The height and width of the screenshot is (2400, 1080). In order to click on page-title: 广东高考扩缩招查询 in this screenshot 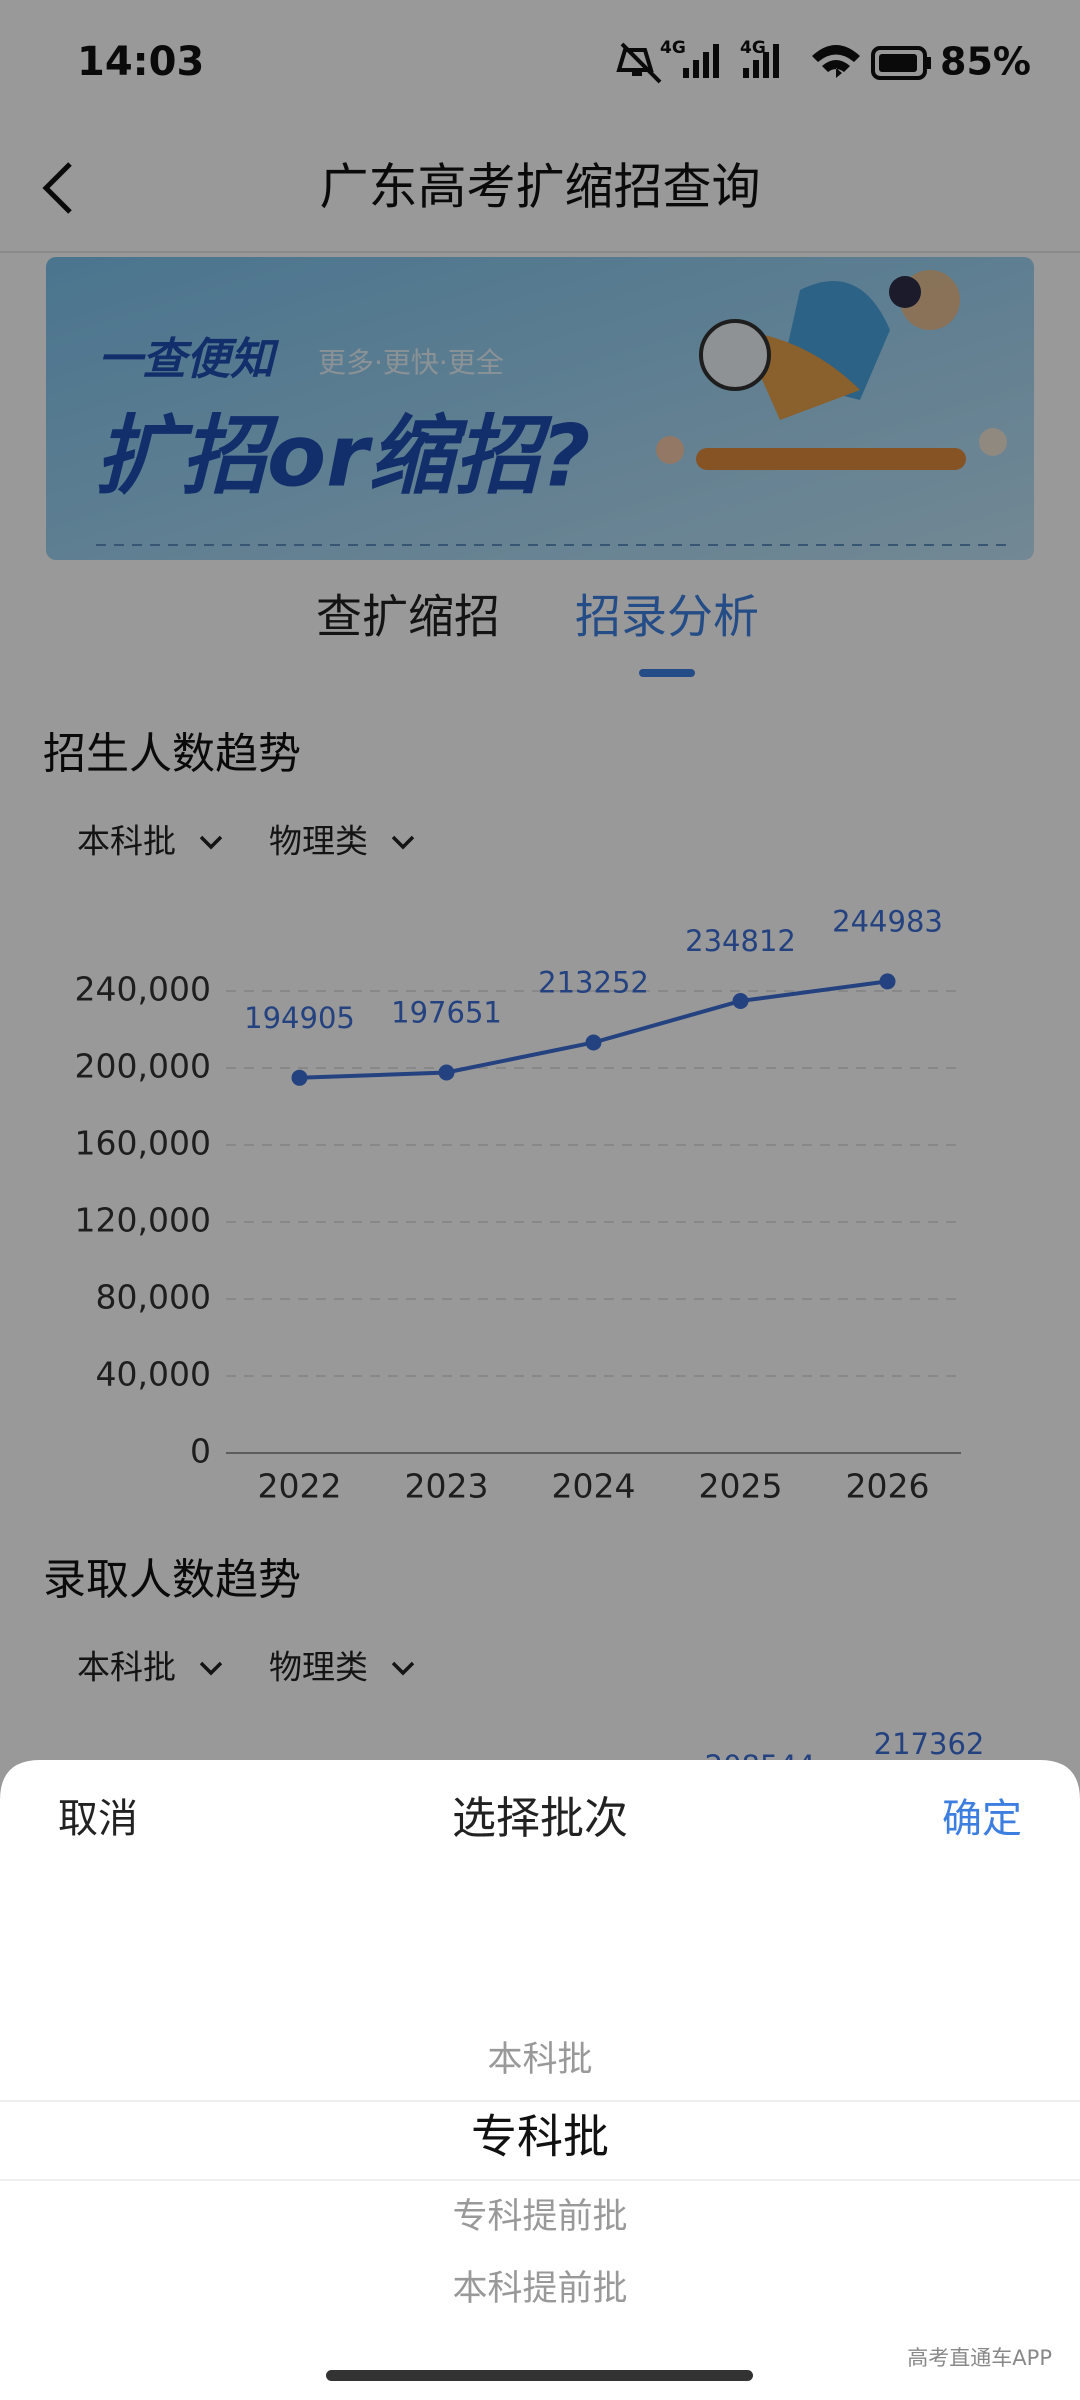, I will do `click(539, 187)`.